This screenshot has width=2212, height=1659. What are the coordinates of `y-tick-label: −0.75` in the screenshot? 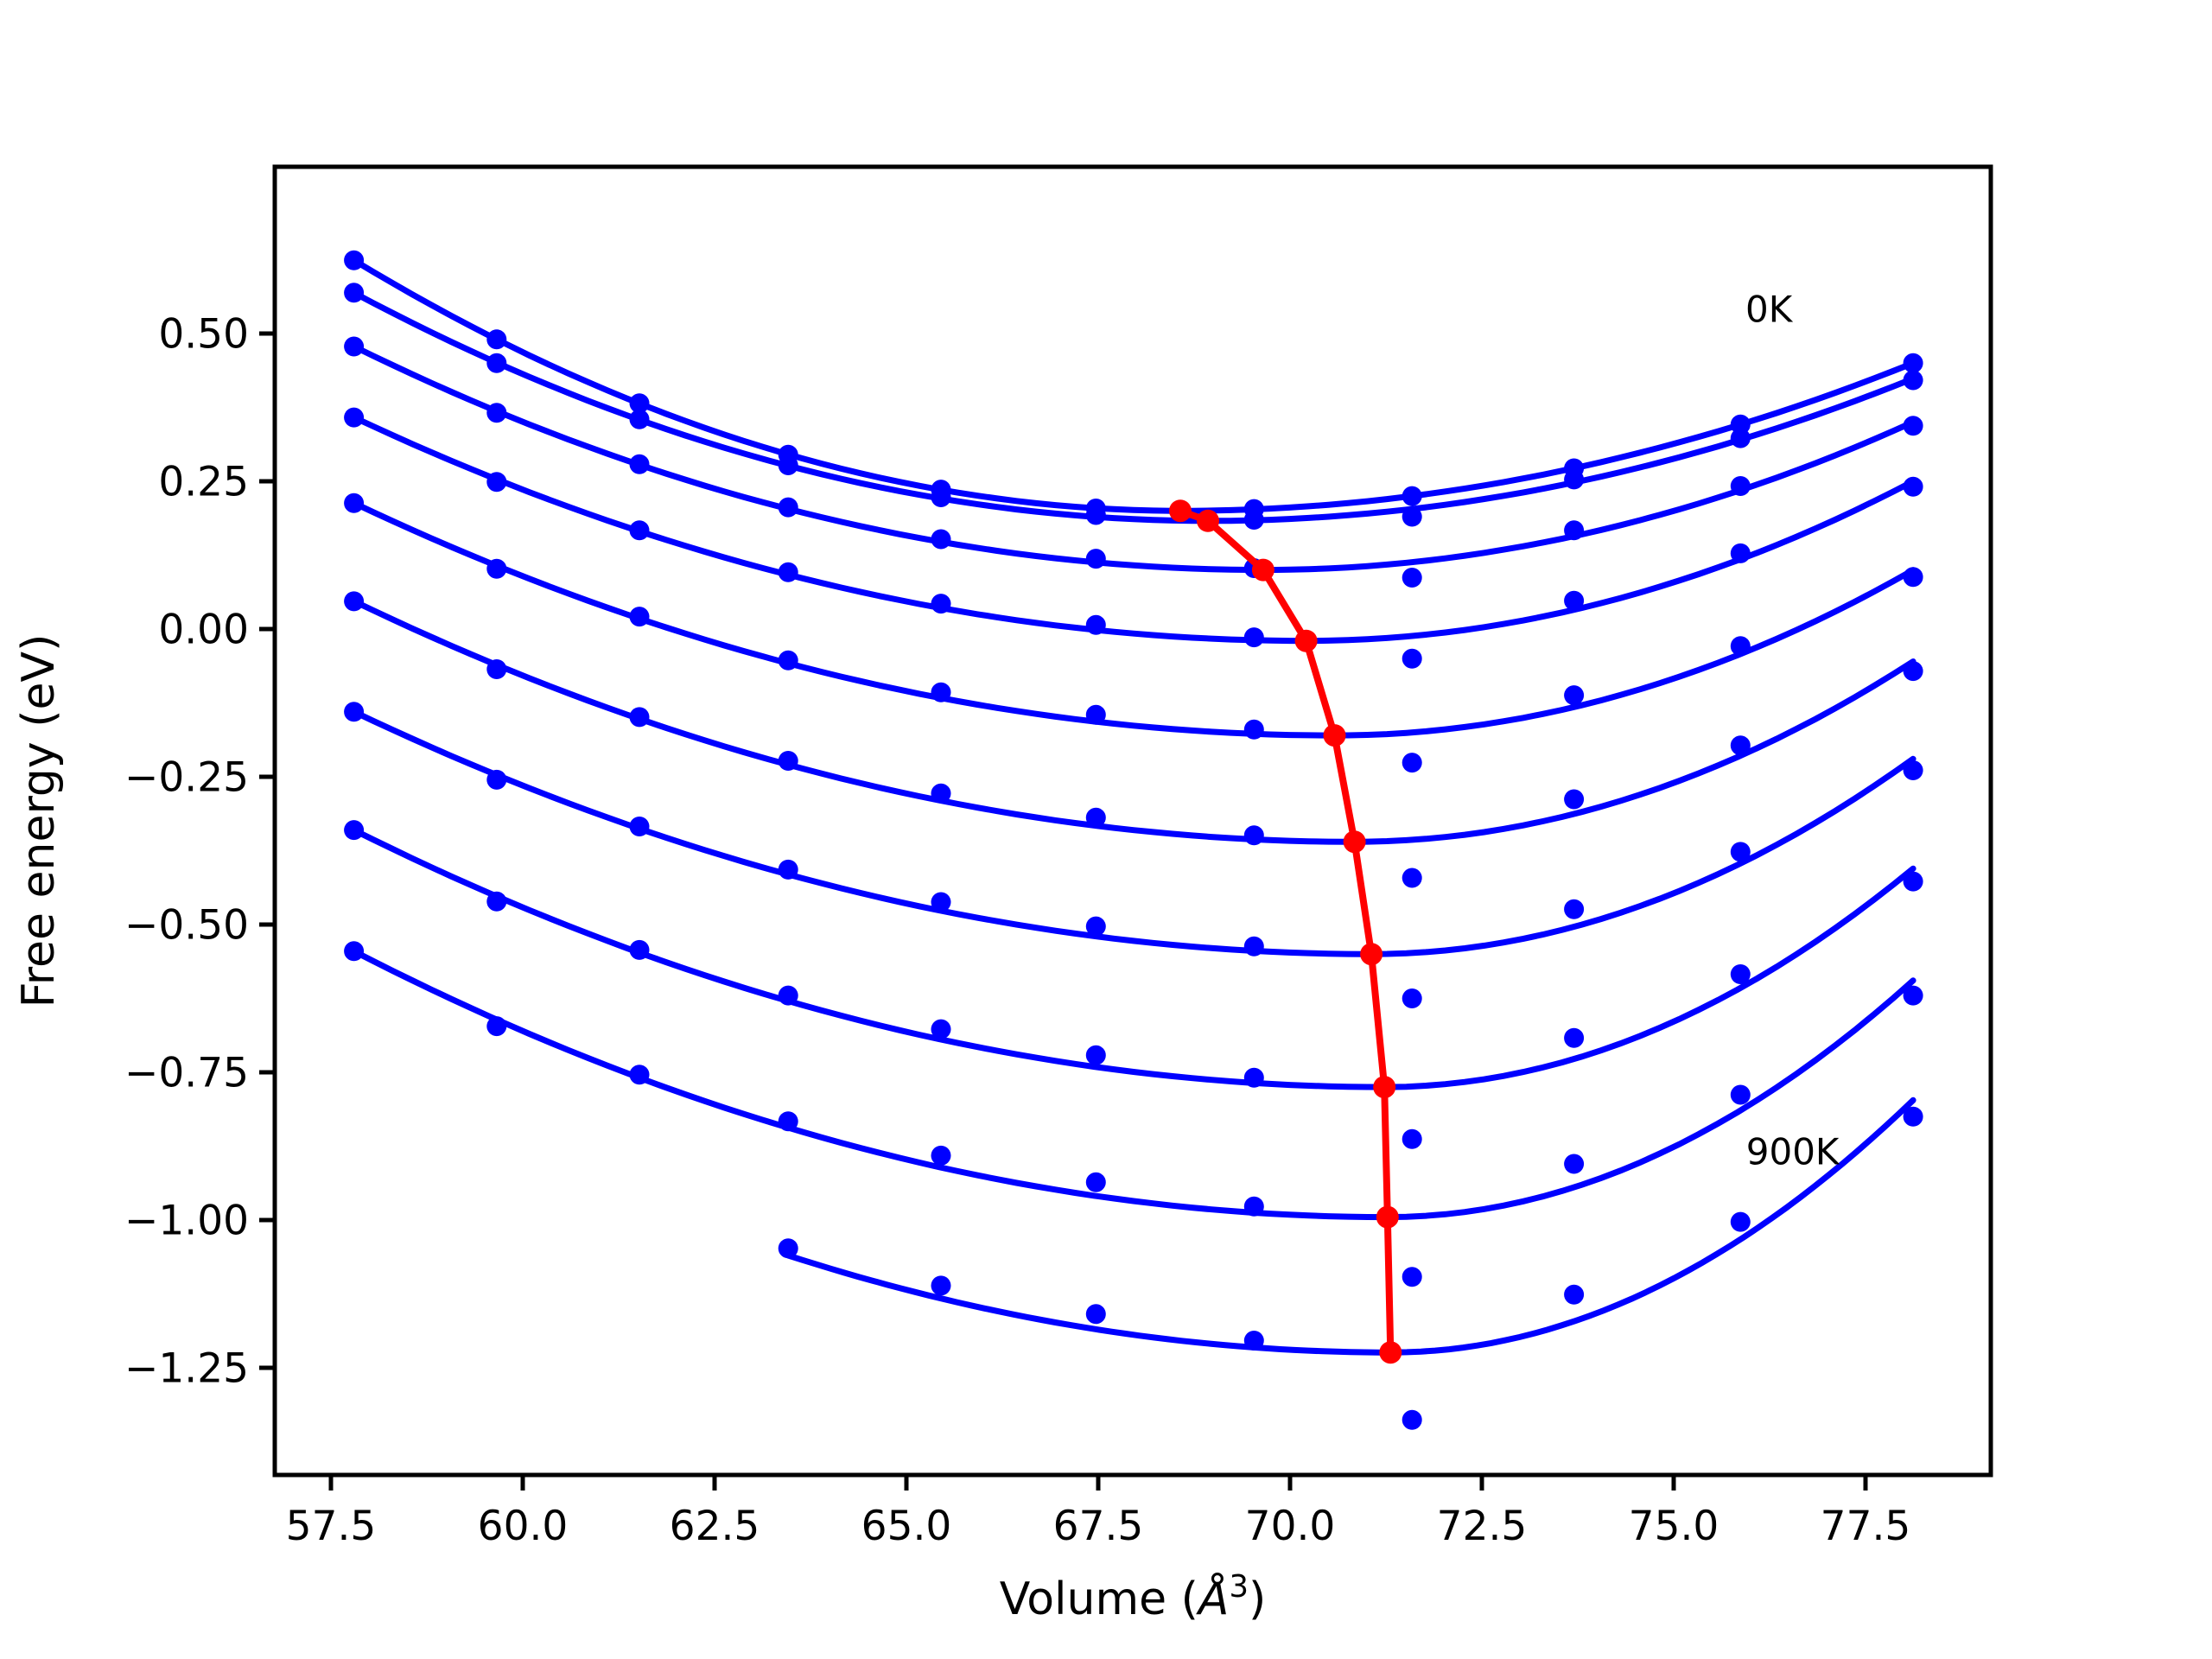 It's located at (186, 1072).